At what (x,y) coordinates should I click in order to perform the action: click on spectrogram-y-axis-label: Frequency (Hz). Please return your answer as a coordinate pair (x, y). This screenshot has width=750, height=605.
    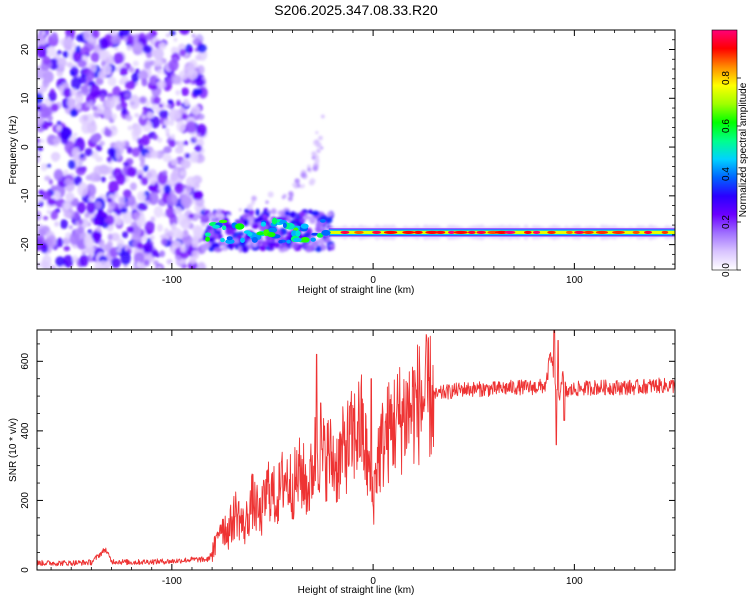
    Looking at the image, I should click on (13, 150).